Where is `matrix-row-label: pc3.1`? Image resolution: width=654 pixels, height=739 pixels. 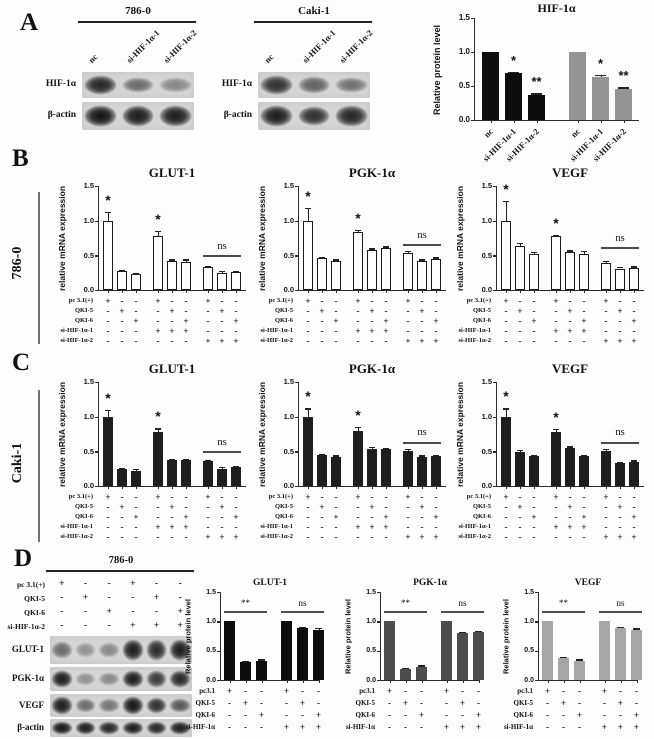
matrix-row-label: pc3.1 is located at coordinates (207, 691).